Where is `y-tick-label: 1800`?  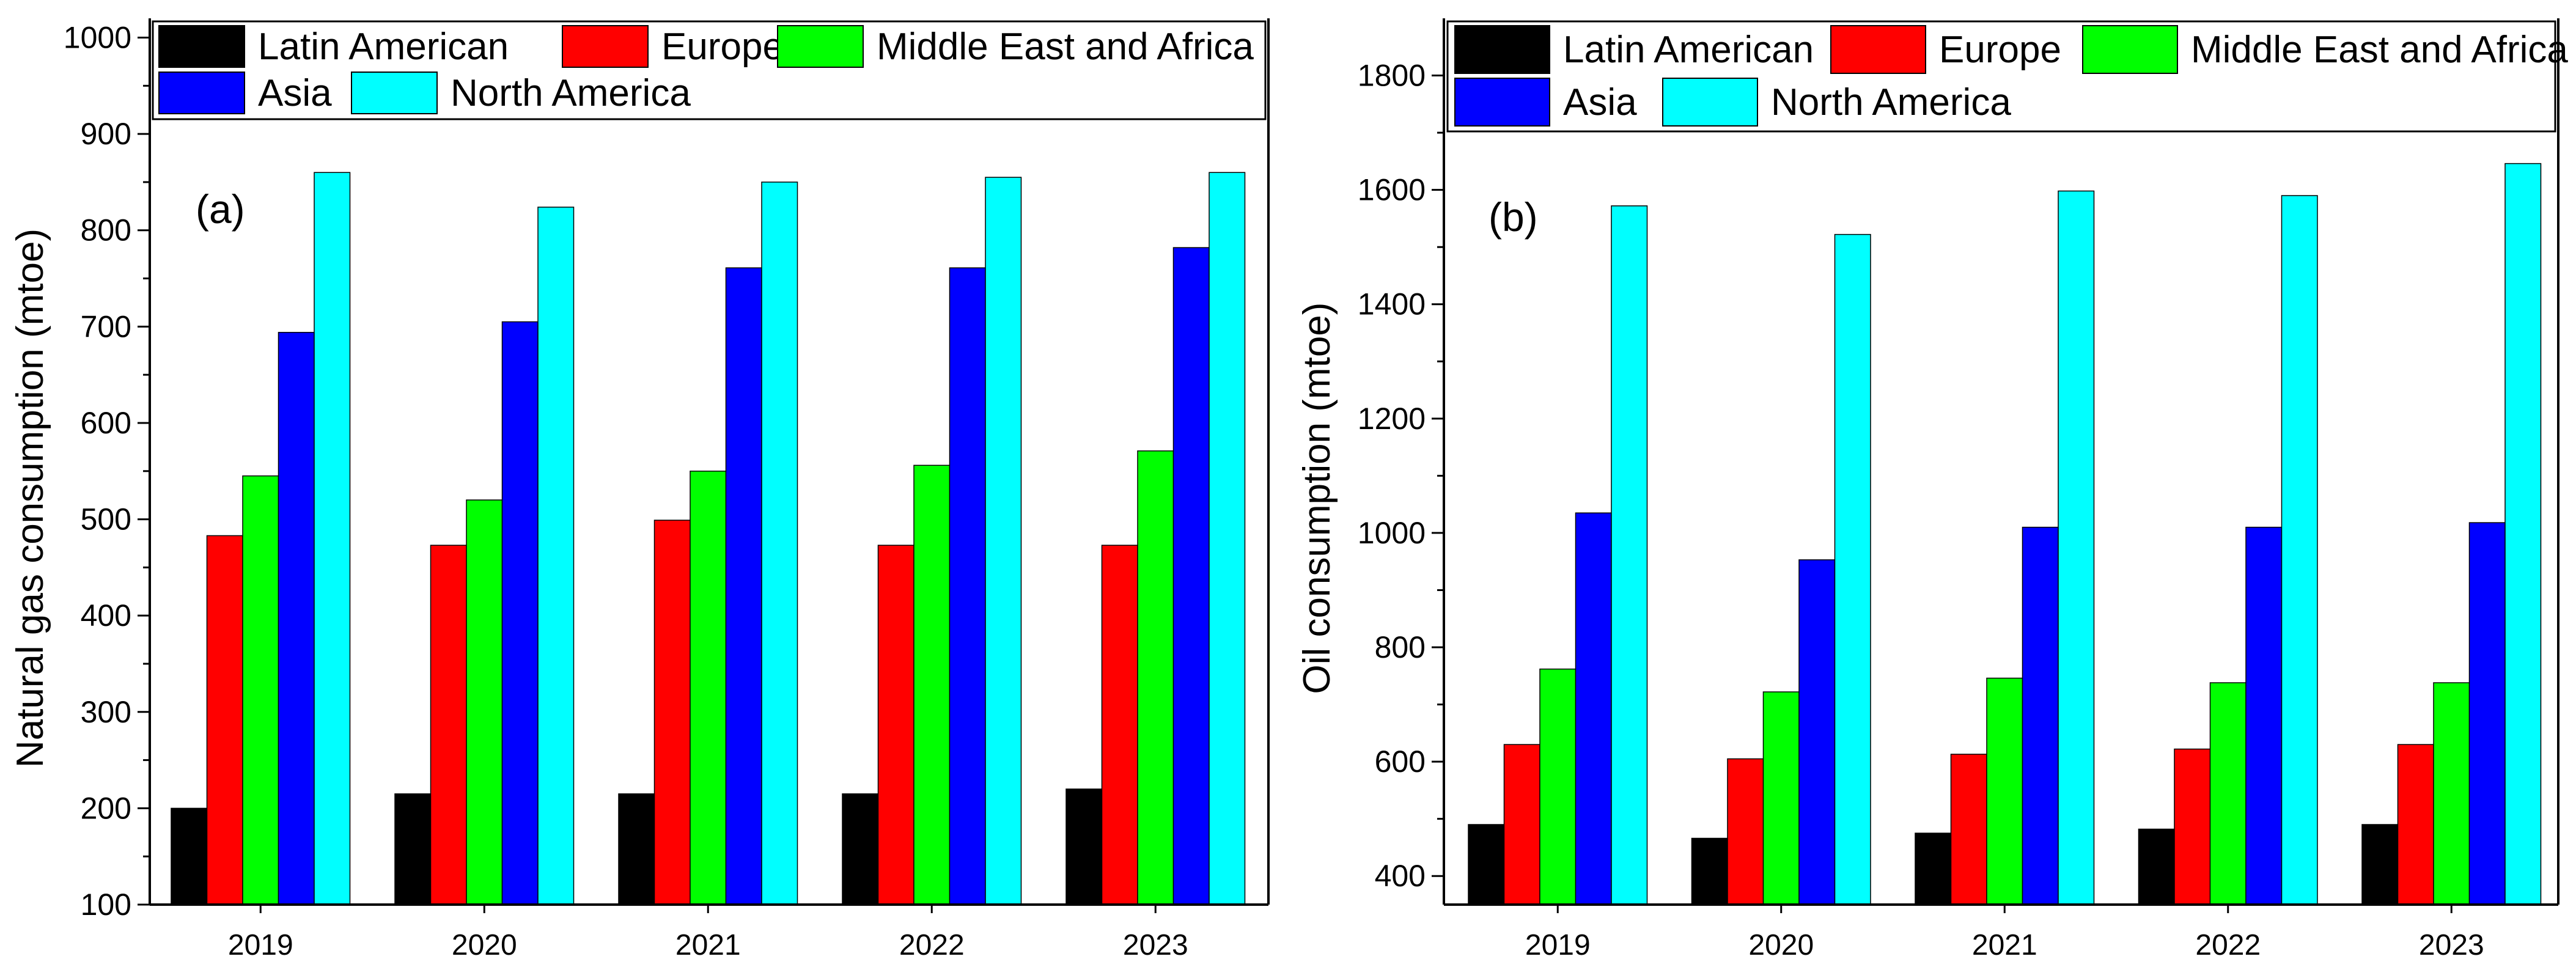 y-tick-label: 1800 is located at coordinates (1392, 76).